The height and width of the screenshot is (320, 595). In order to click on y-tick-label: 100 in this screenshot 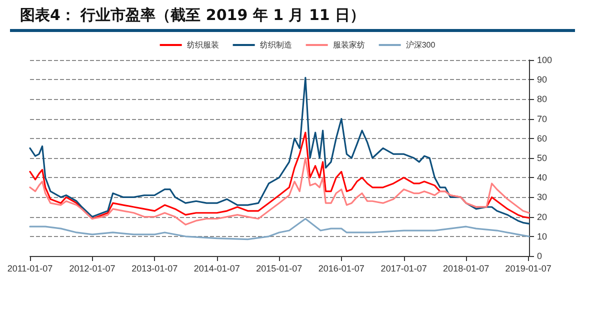, I will do `click(544, 60)`.